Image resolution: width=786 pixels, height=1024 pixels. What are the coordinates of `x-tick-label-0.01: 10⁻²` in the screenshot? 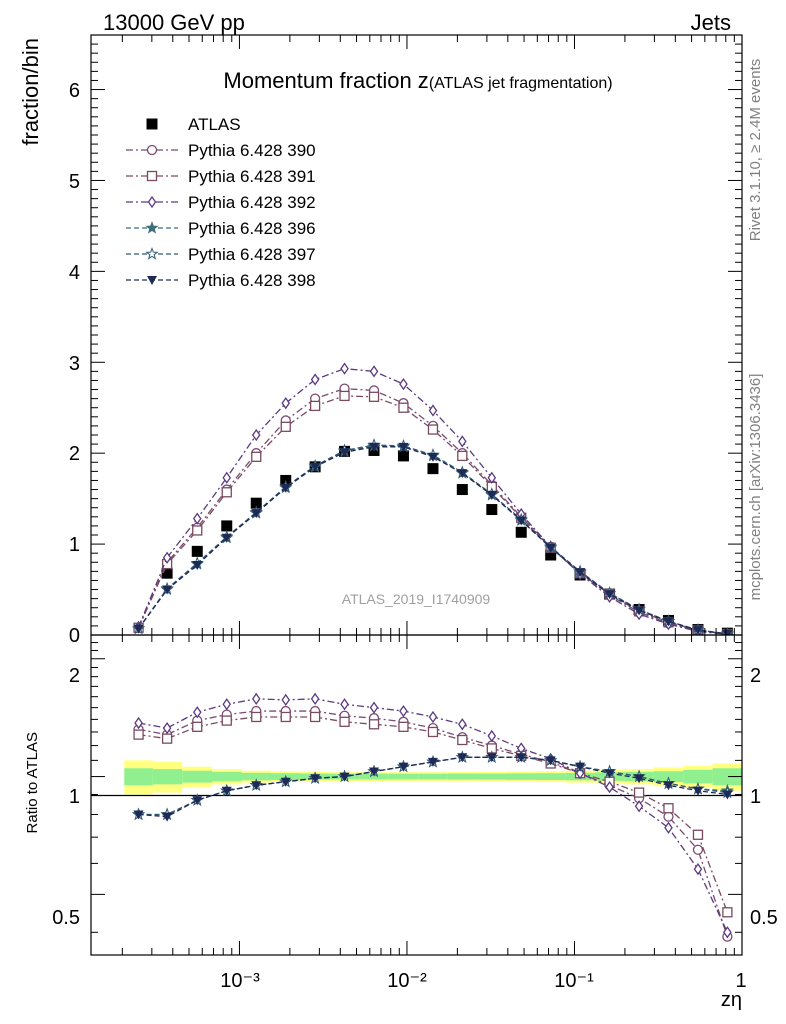 It's located at (407, 981).